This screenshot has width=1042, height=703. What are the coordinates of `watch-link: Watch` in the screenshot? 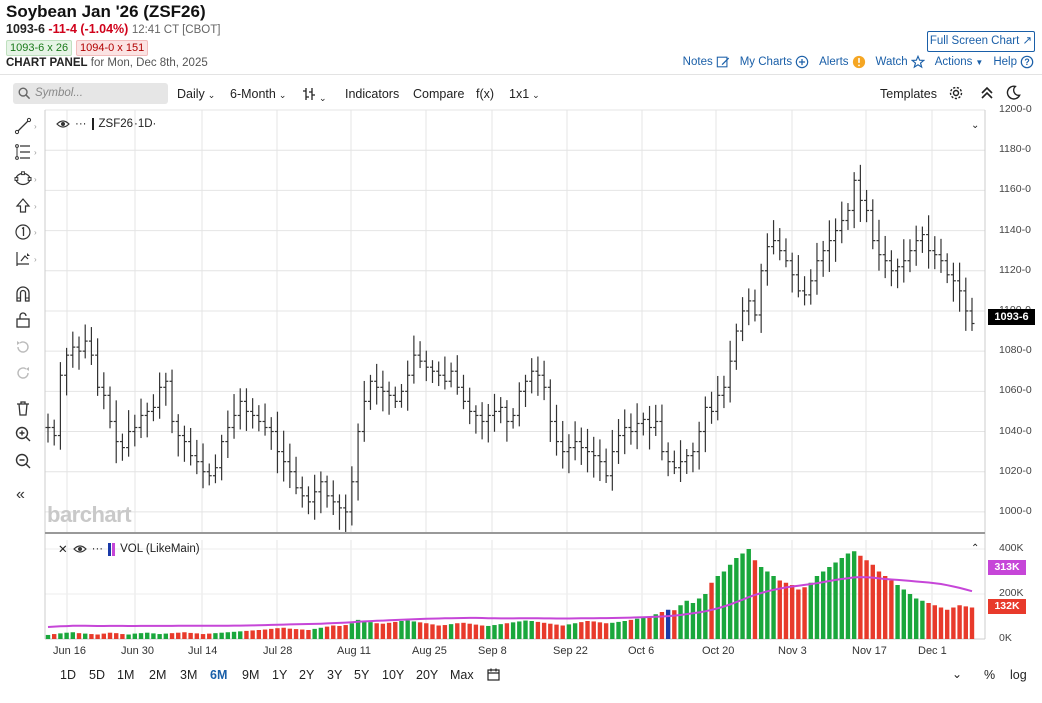 It's located at (900, 62).